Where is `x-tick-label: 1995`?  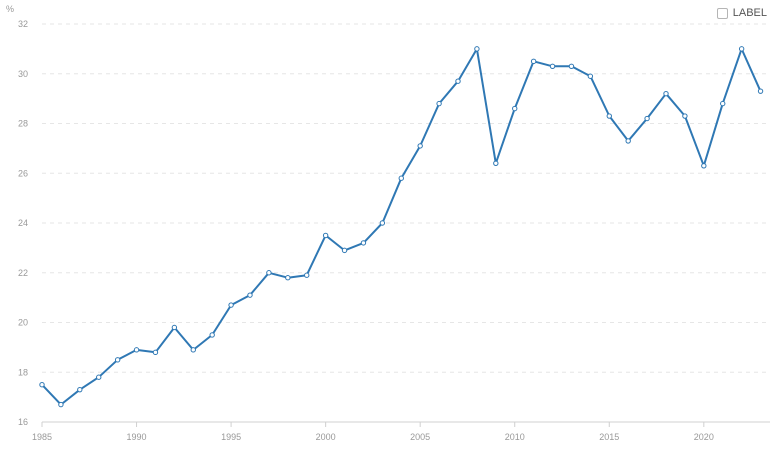
x-tick-label: 1995 is located at coordinates (231, 437).